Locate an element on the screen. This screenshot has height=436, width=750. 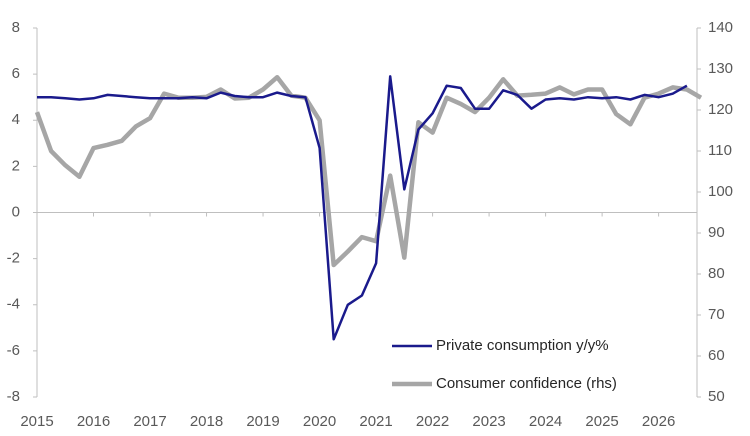
y2-tick-label: 90 is located at coordinates (716, 232).